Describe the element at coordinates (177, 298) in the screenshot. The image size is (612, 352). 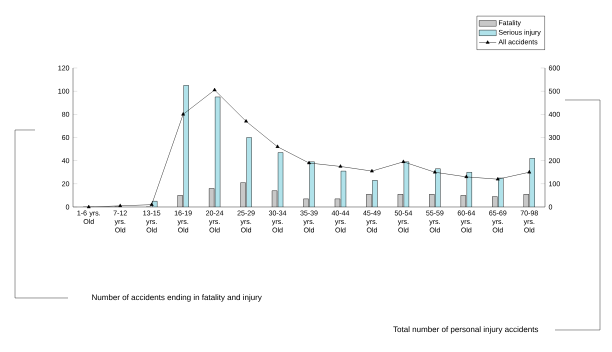
I see `text: Number of accidents ending in fatality and injury` at that location.